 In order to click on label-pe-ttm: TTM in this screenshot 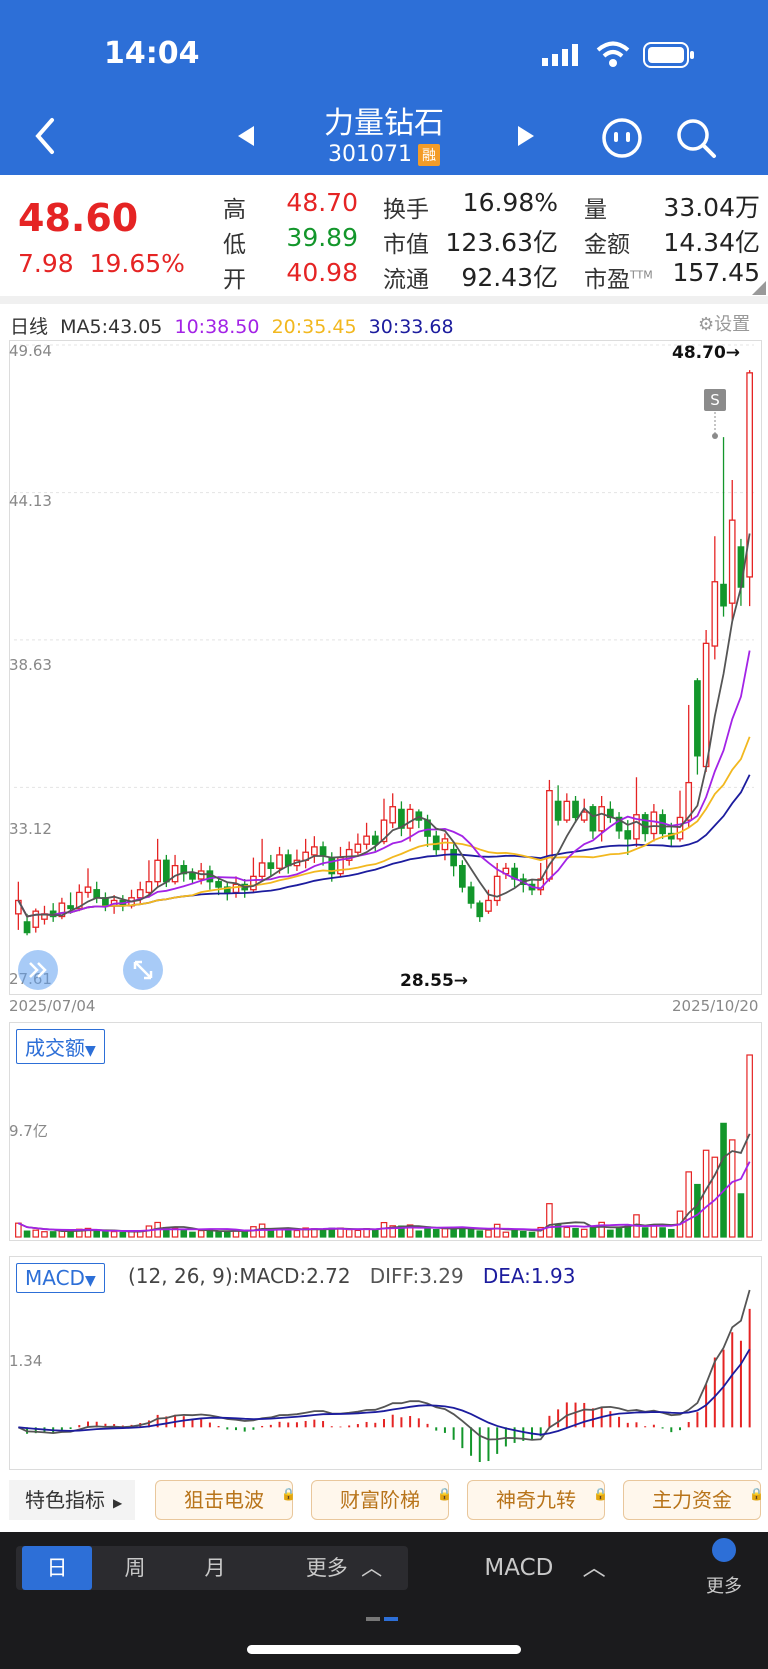, I will do `click(641, 275)`.